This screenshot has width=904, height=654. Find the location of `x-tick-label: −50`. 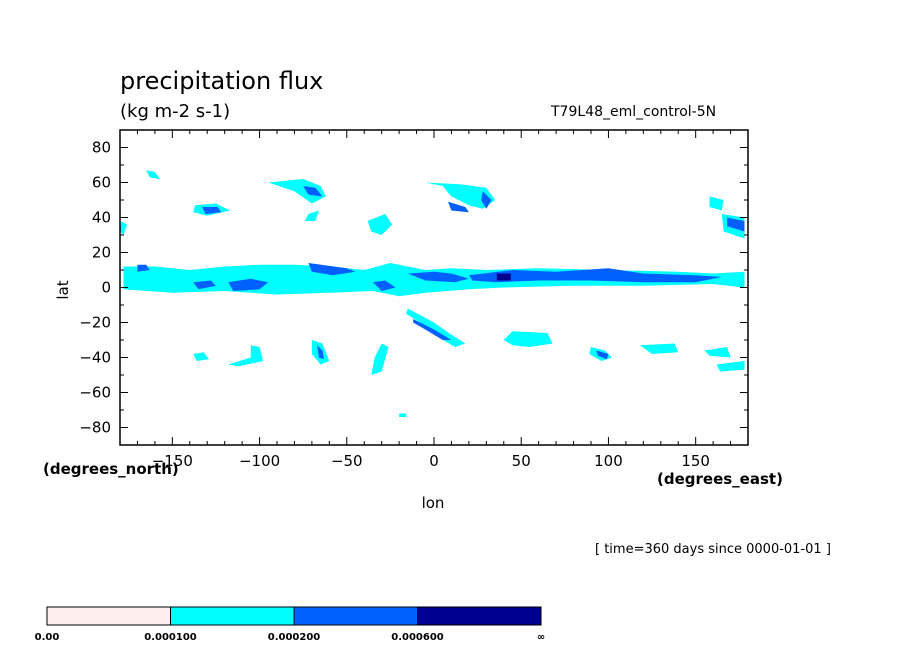

x-tick-label: −50 is located at coordinates (347, 461).